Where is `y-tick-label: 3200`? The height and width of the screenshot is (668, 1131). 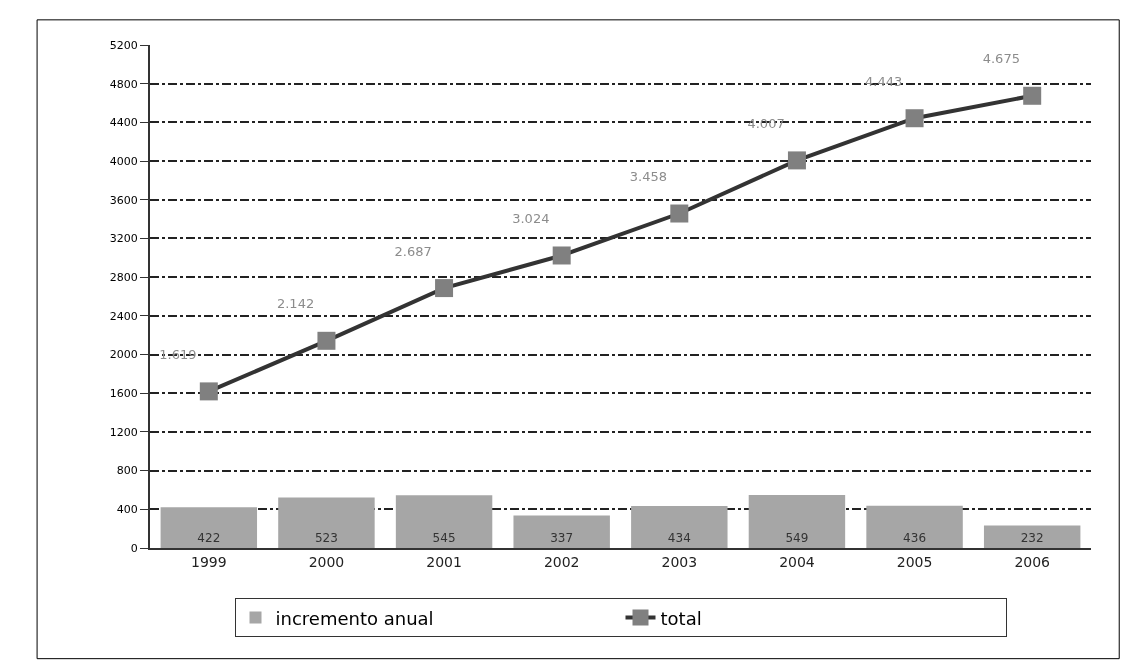 y-tick-label: 3200 is located at coordinates (123, 239).